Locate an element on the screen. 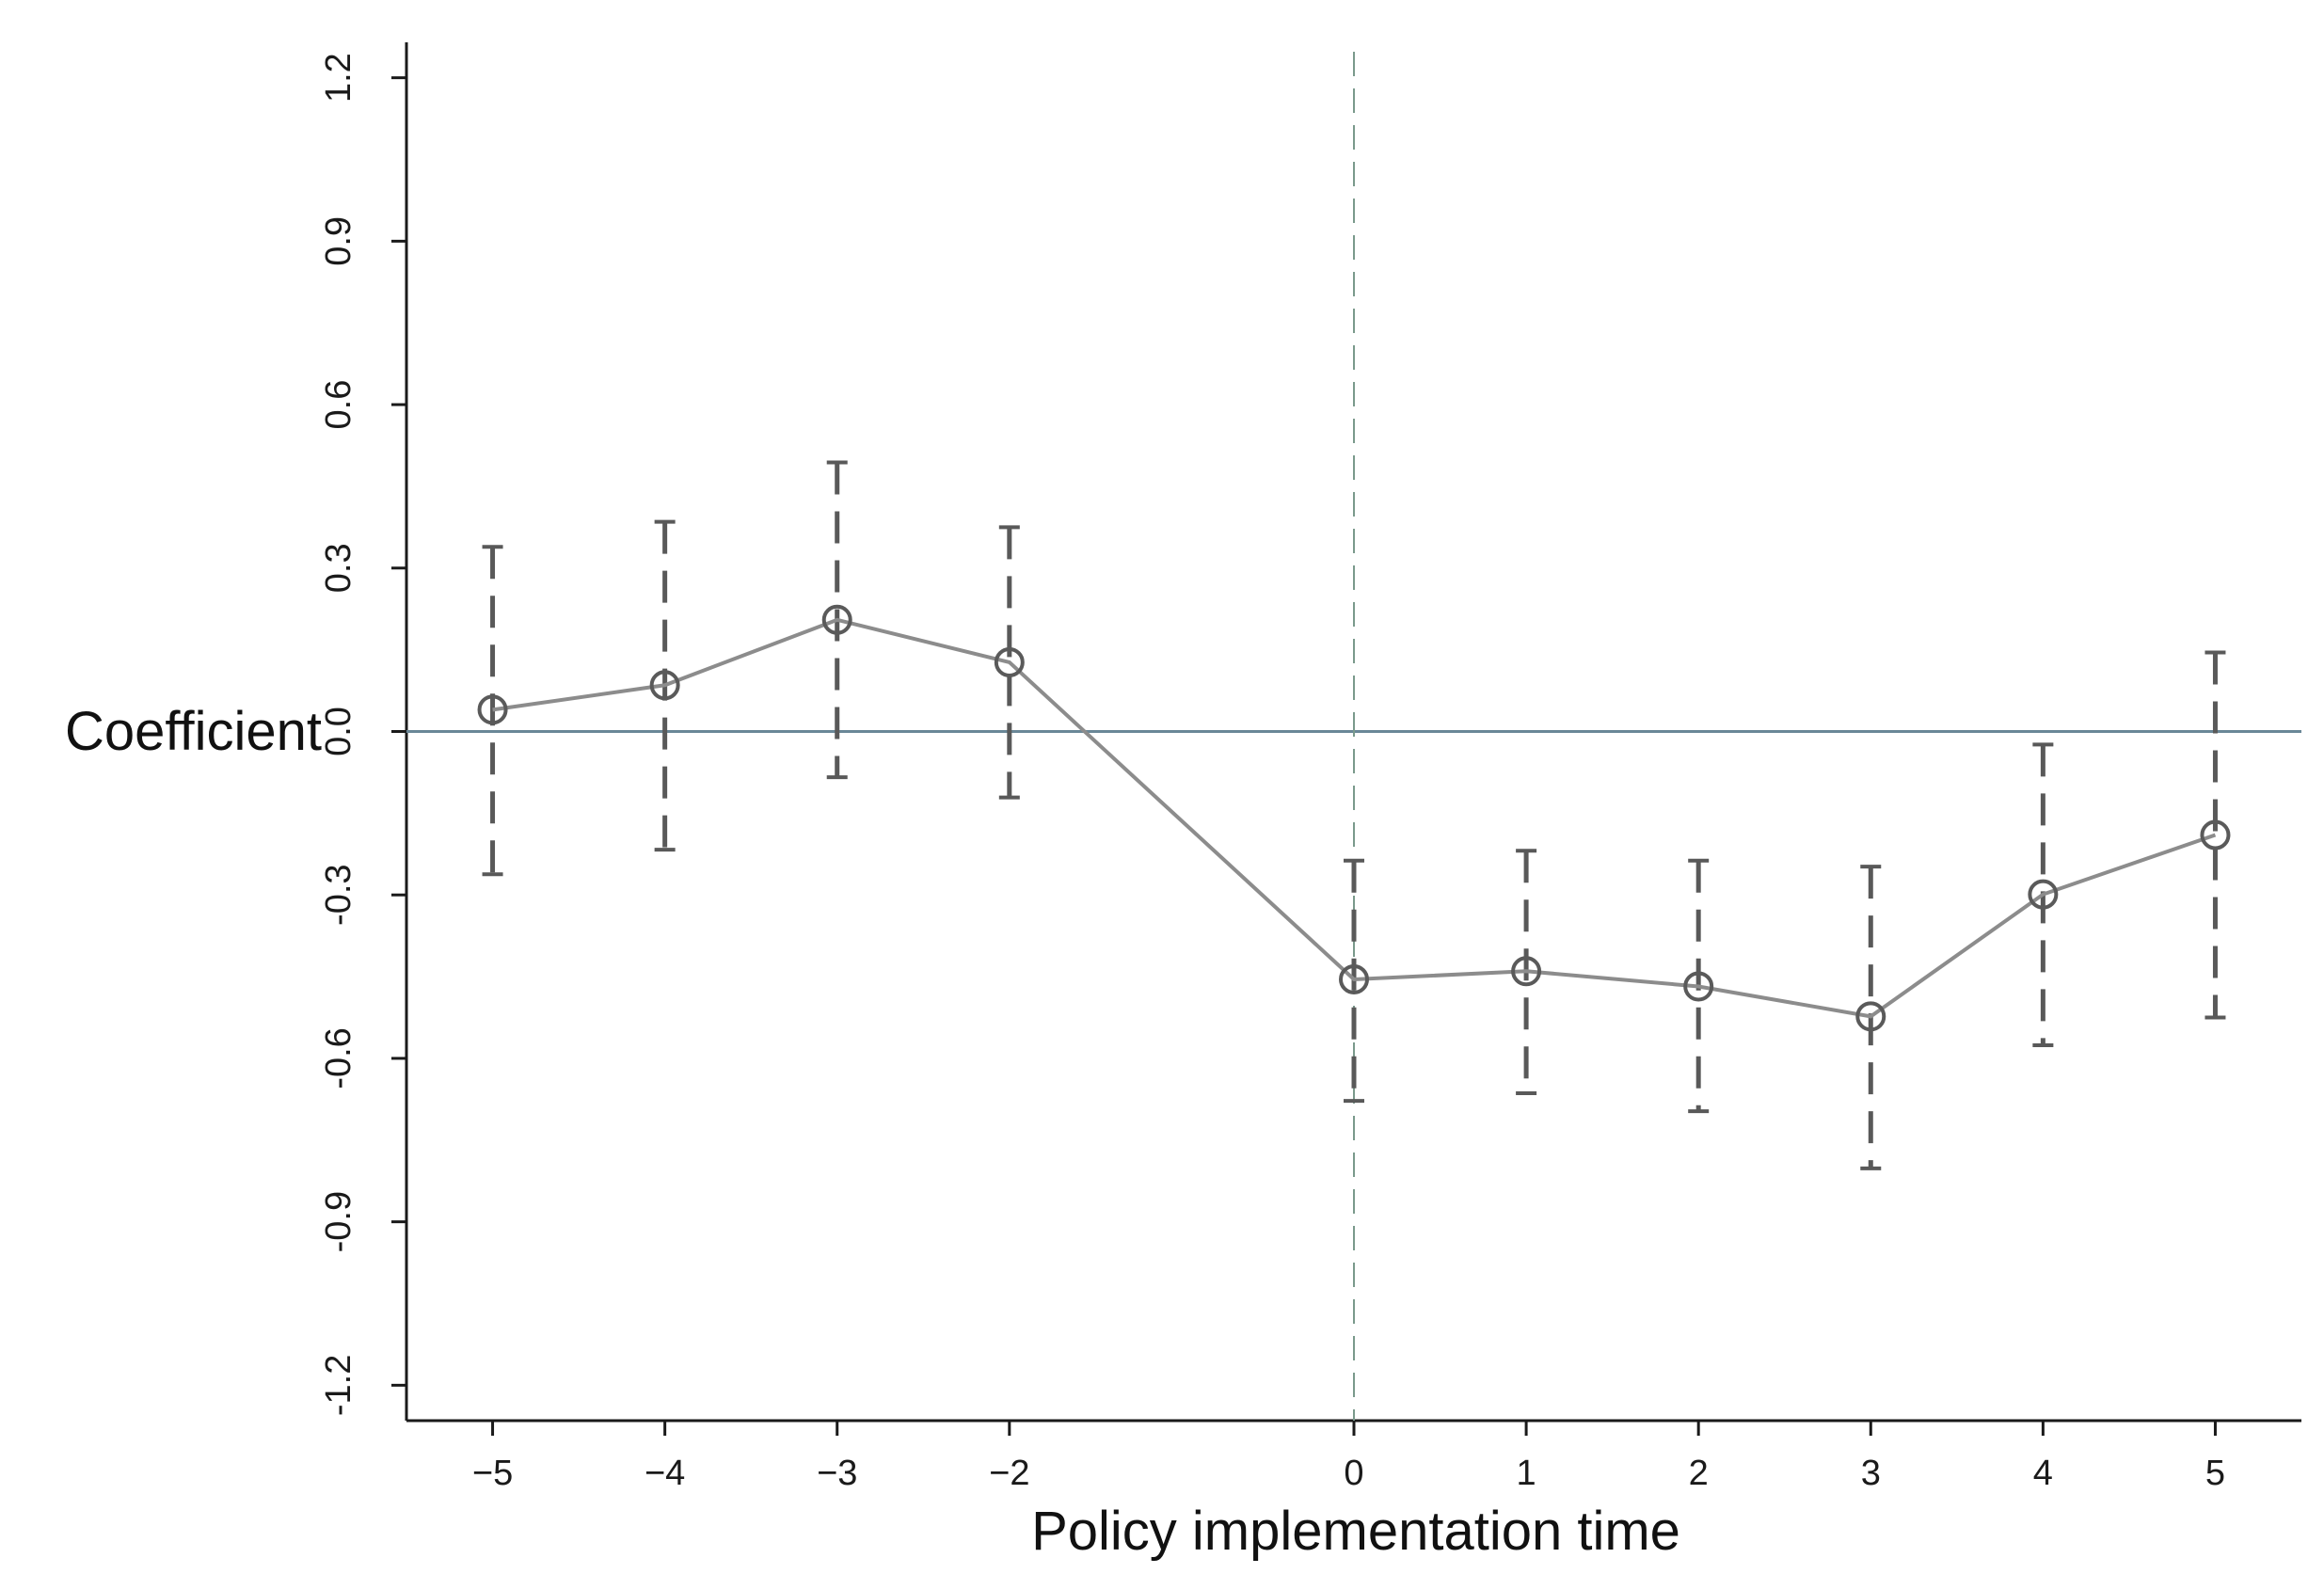  y-axis: -1.2 -0.9 -0.6 -0.3 0.0 0.3 0.6 0.9 1.2 is located at coordinates (363, 731).